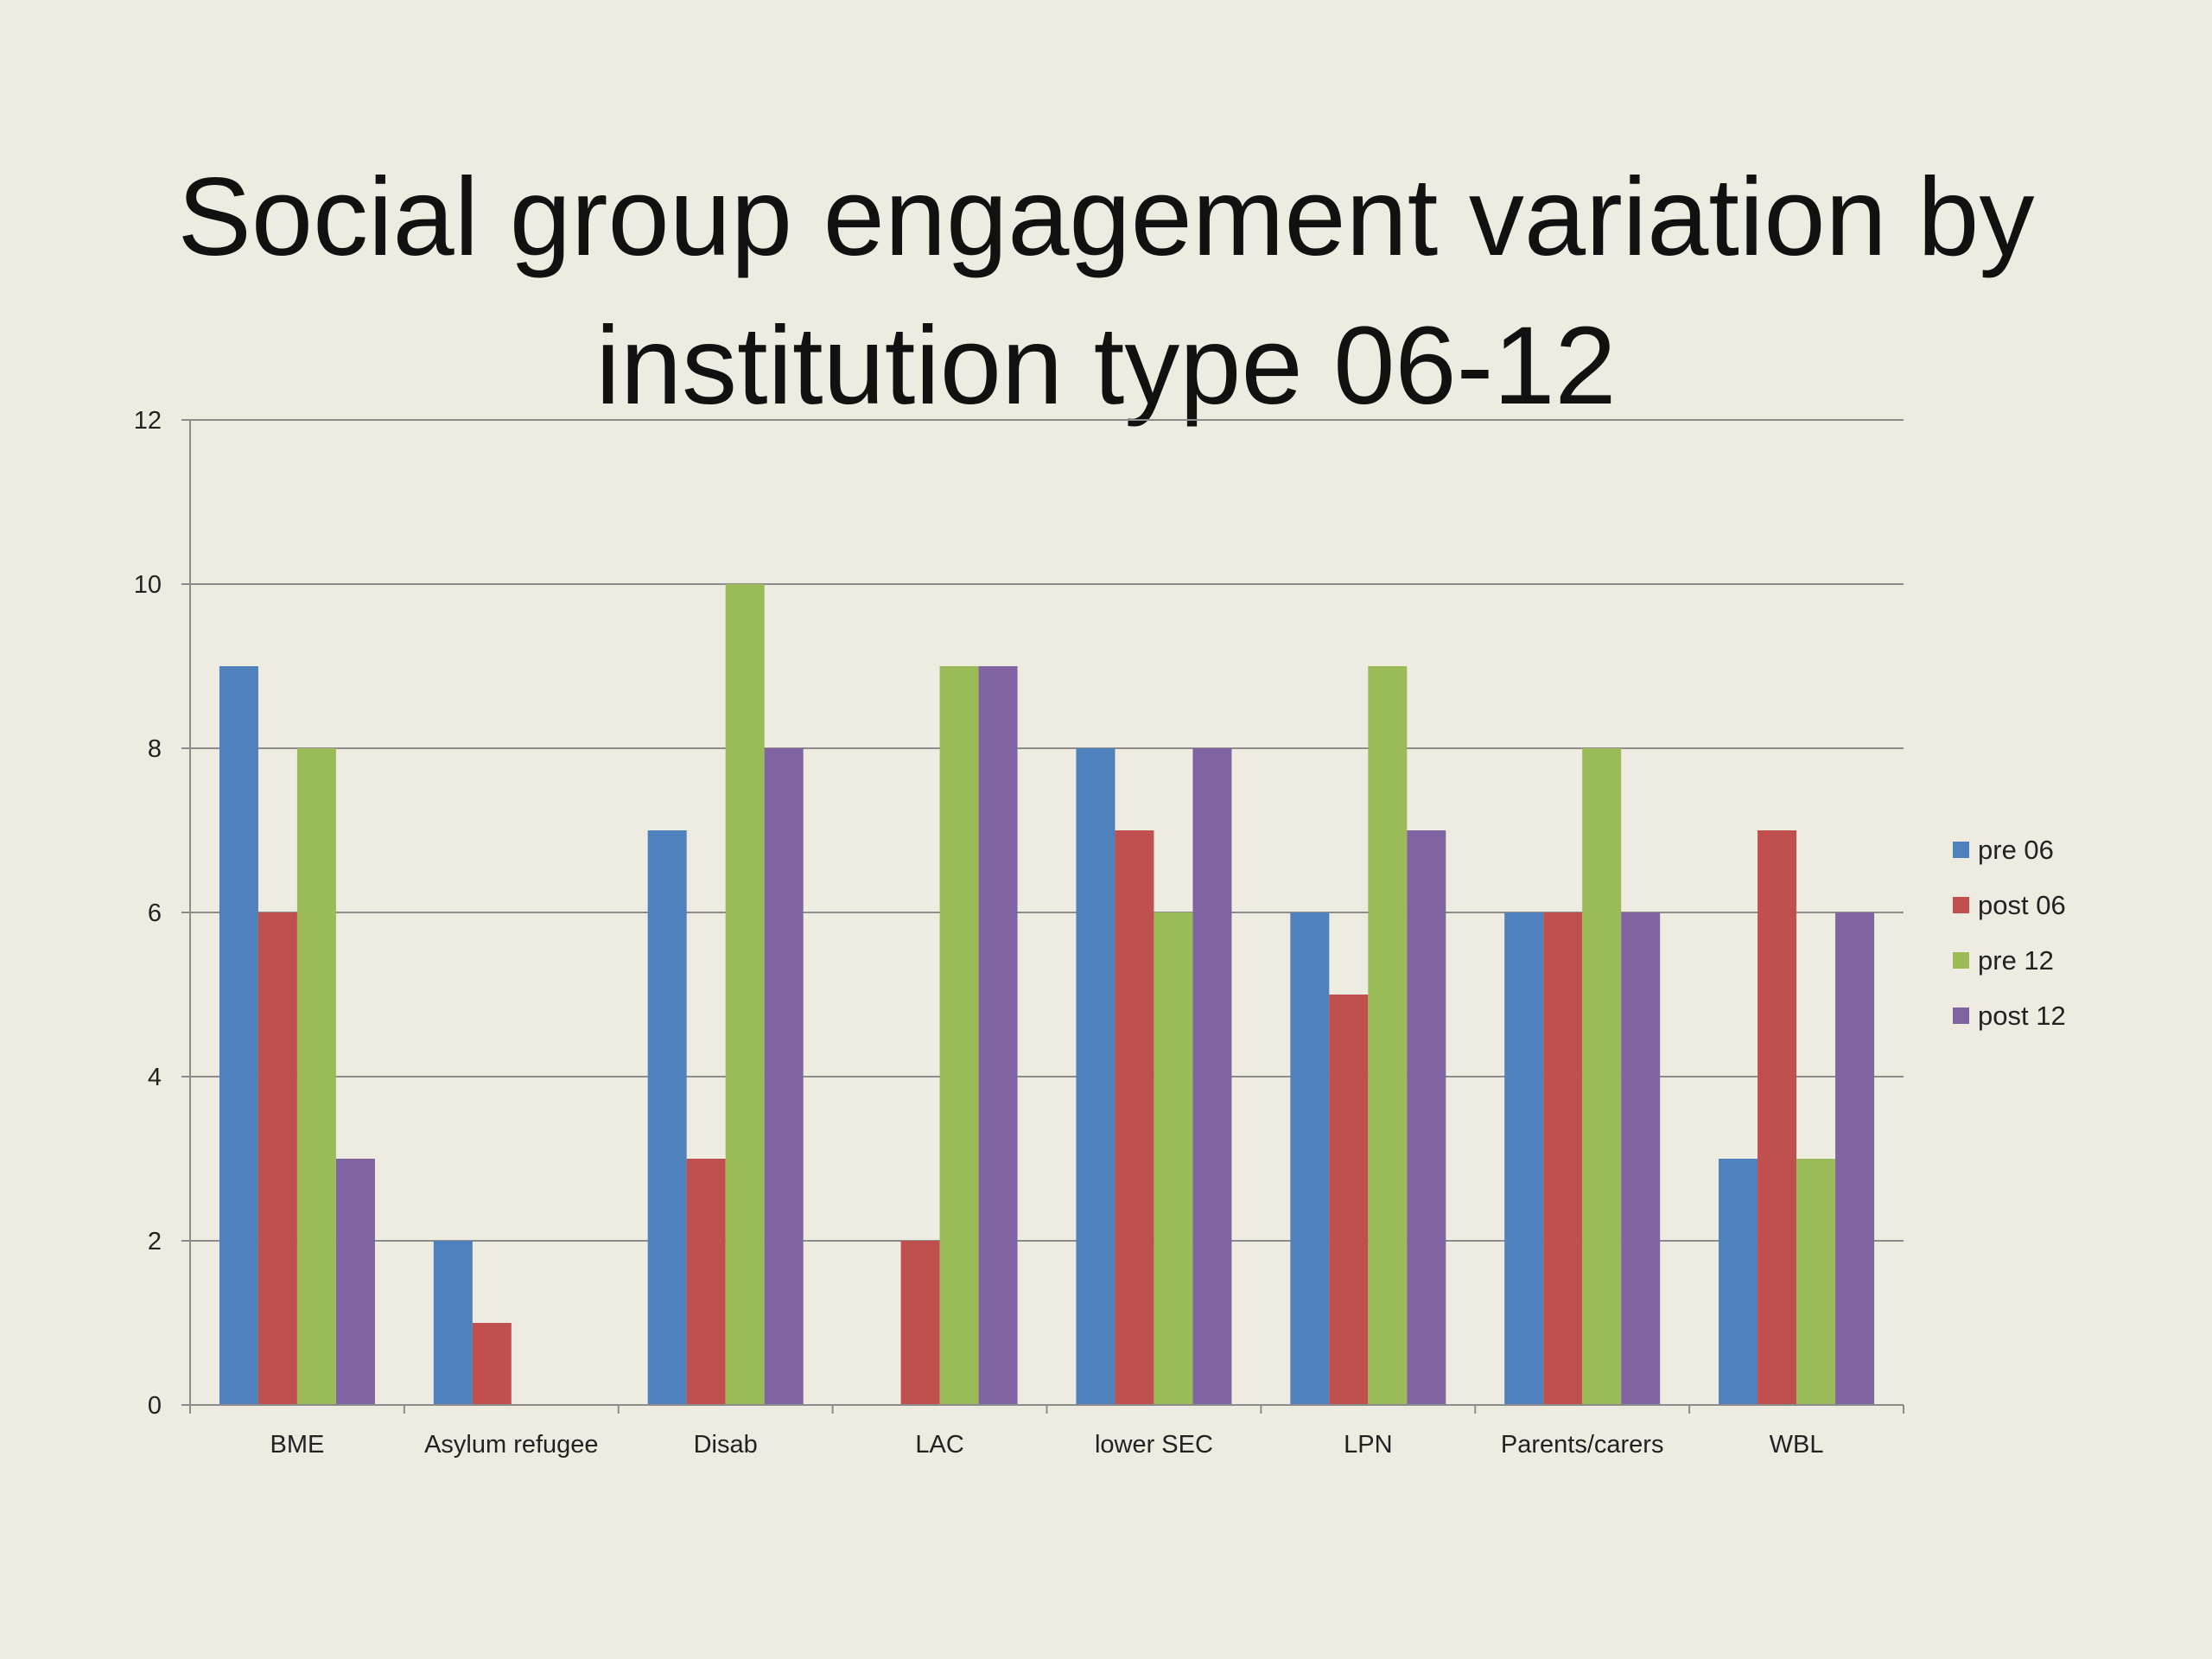 The height and width of the screenshot is (1659, 2212). I want to click on y-tick-label: 0, so click(155, 1406).